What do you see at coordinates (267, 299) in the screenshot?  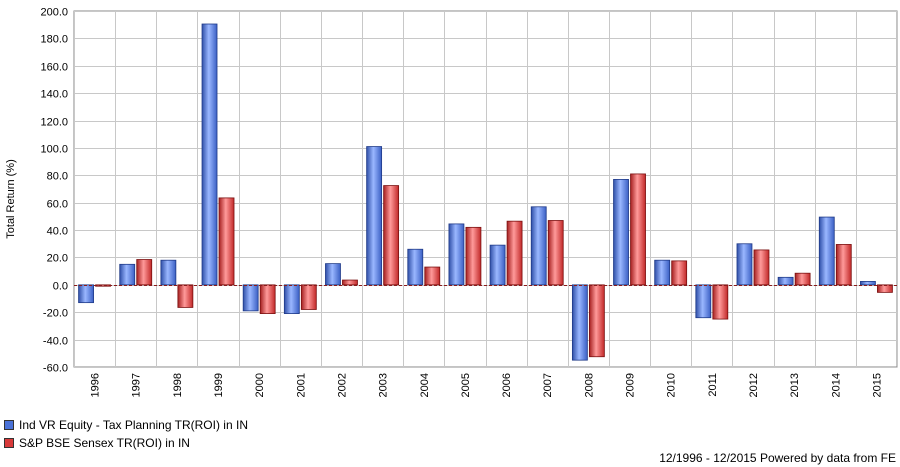 I see `bar-benchmark-2000` at bounding box center [267, 299].